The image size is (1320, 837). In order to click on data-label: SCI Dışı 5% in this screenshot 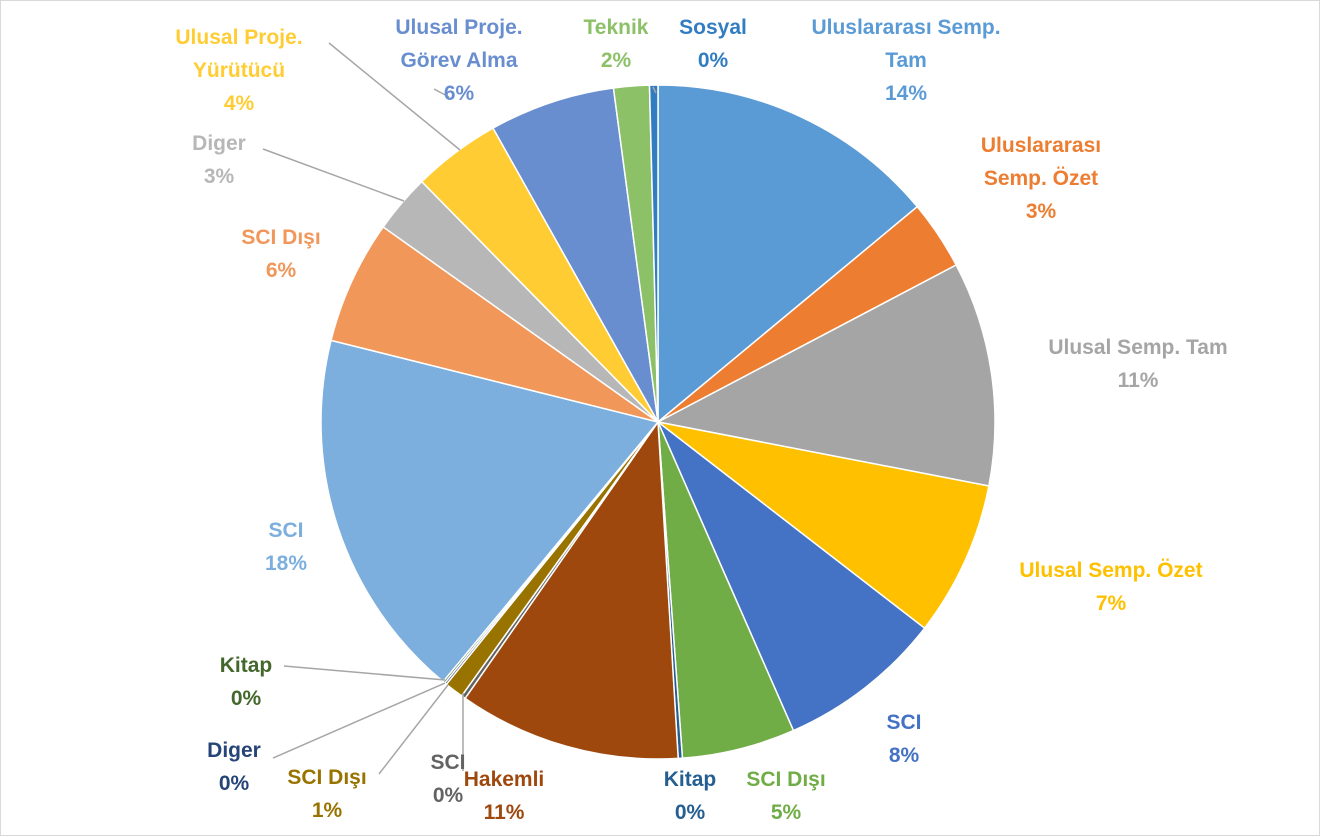, I will do `click(786, 796)`.